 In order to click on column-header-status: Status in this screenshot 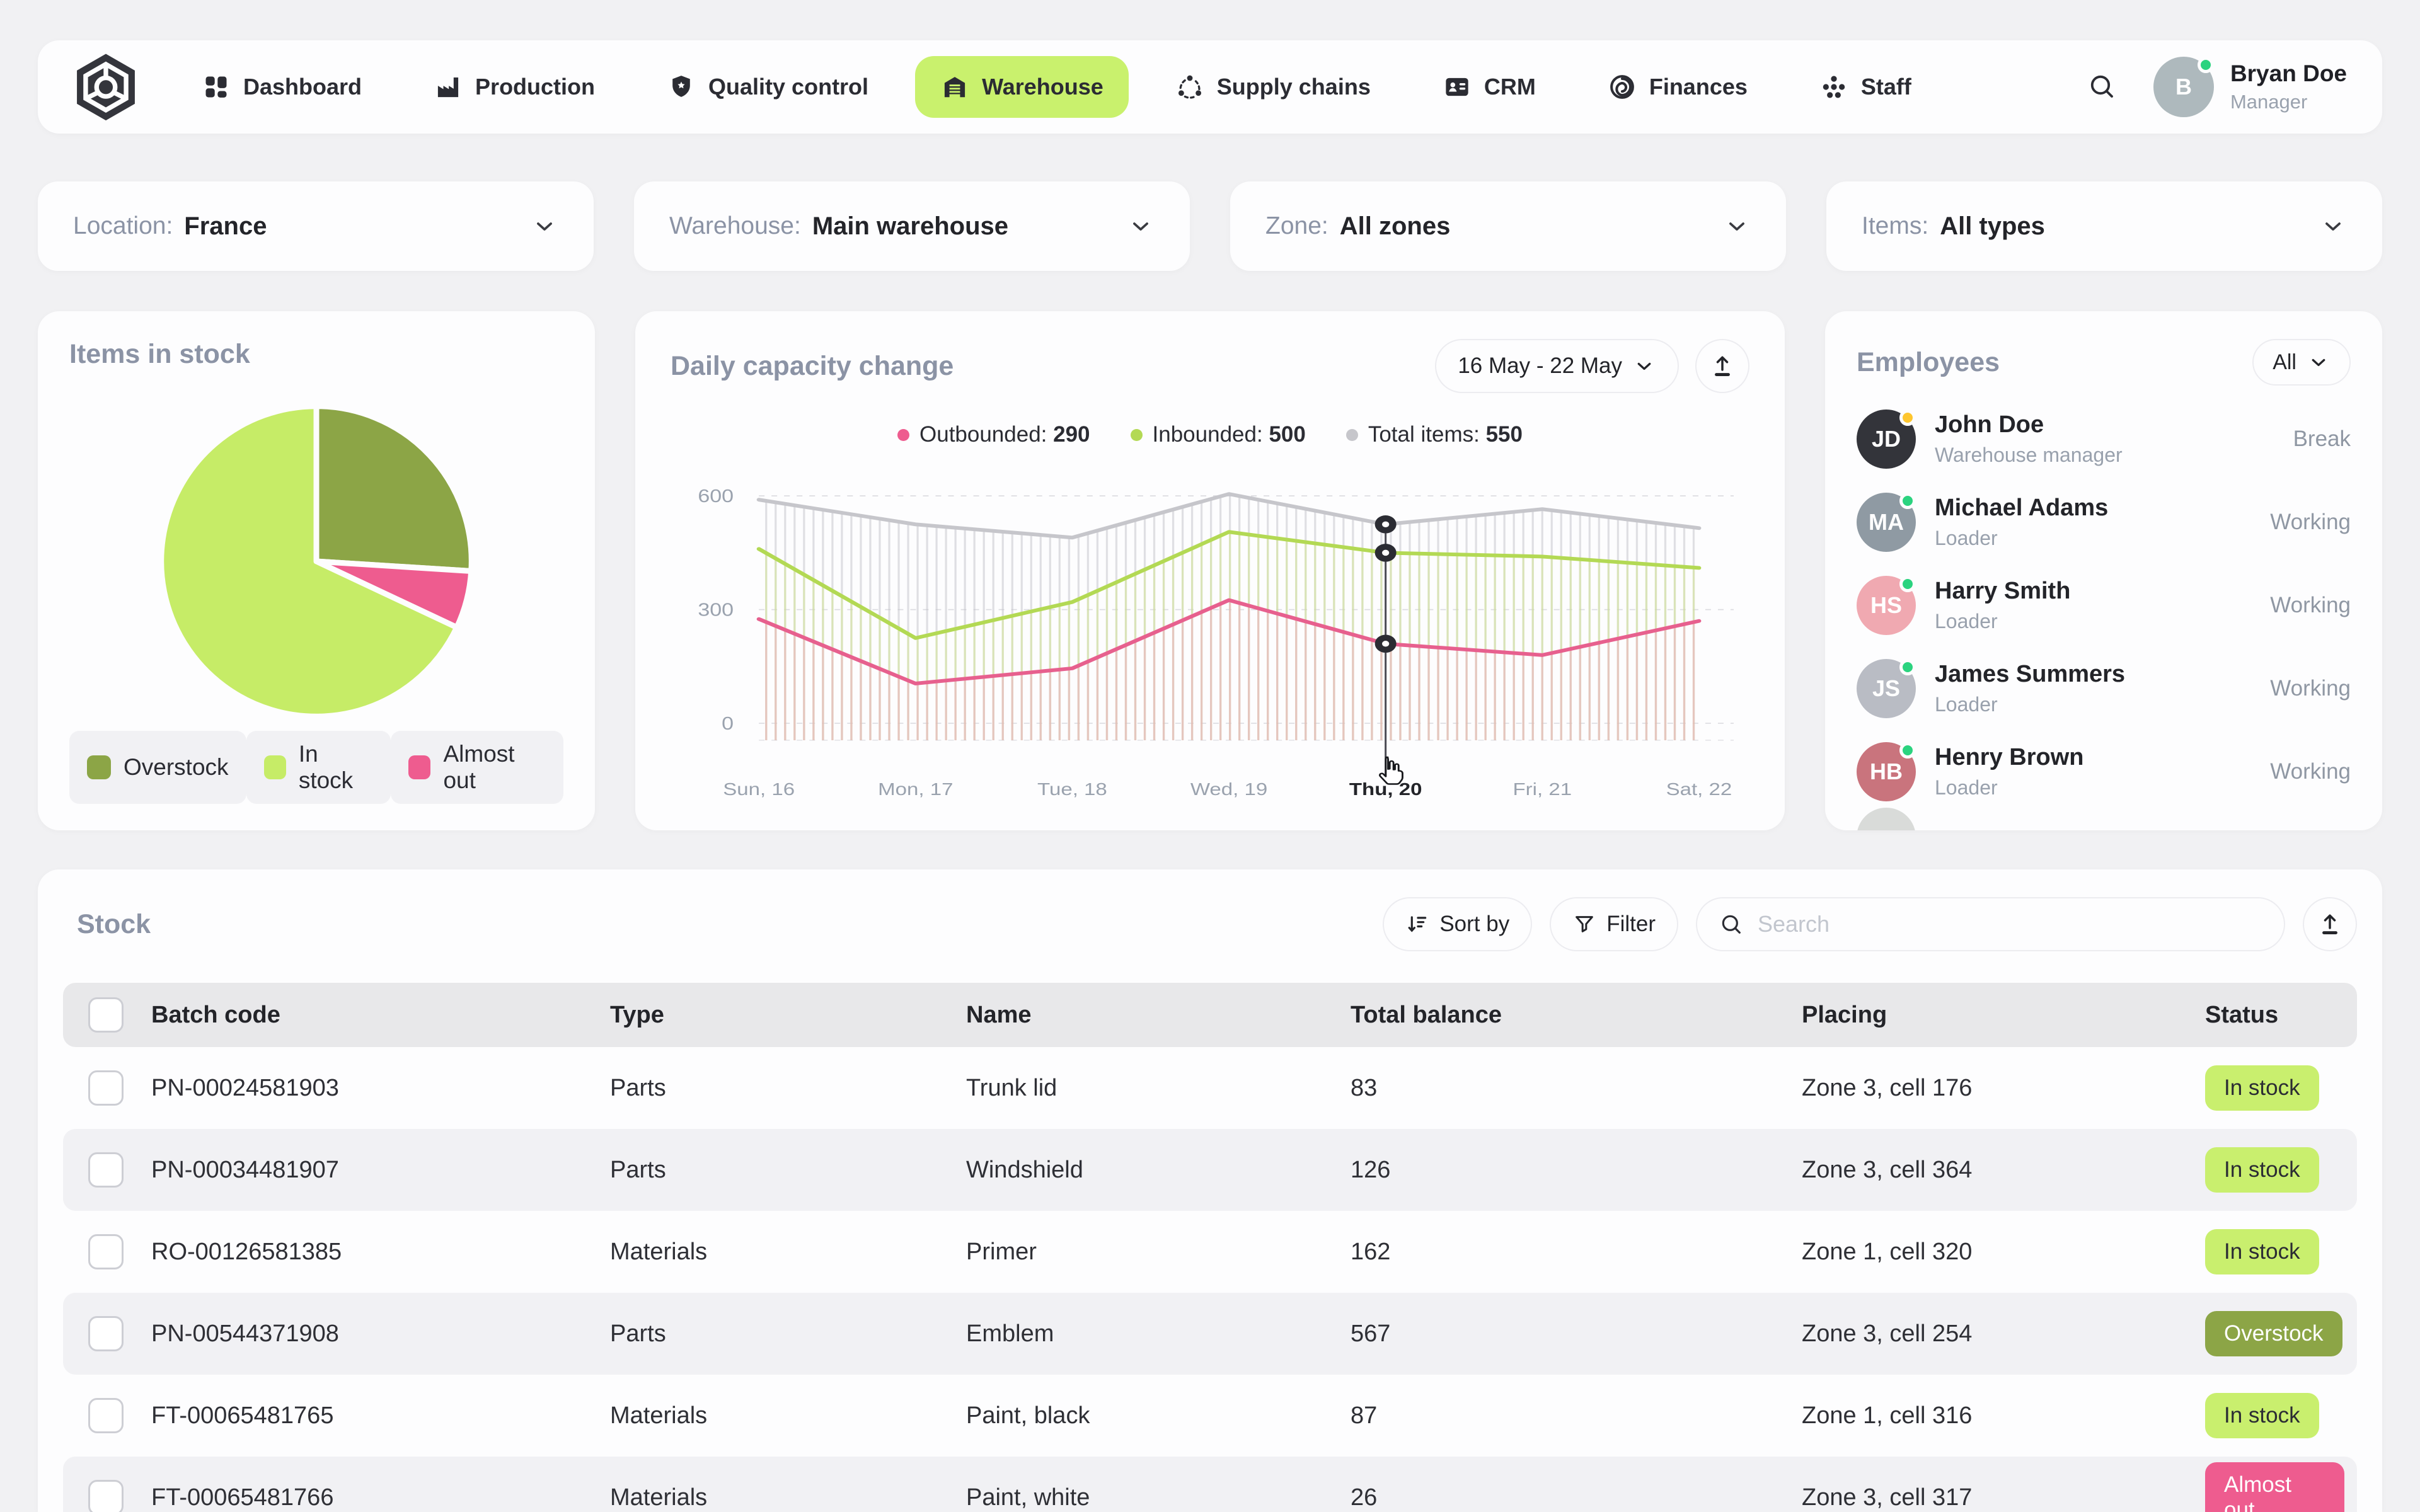, I will do `click(2242, 1014)`.